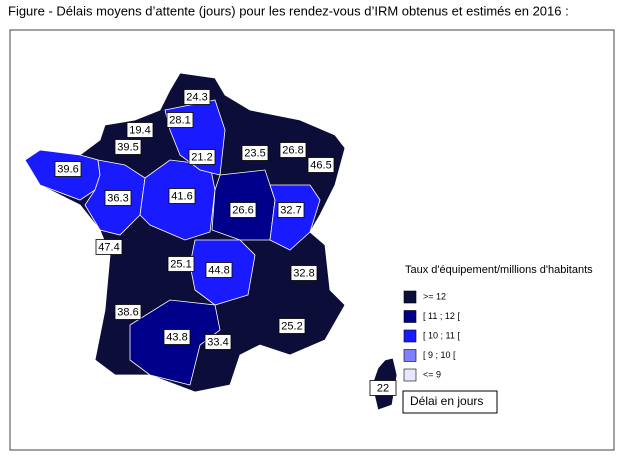  I want to click on legend-title: Taux d'équipement/millions d'habitants, so click(499, 270).